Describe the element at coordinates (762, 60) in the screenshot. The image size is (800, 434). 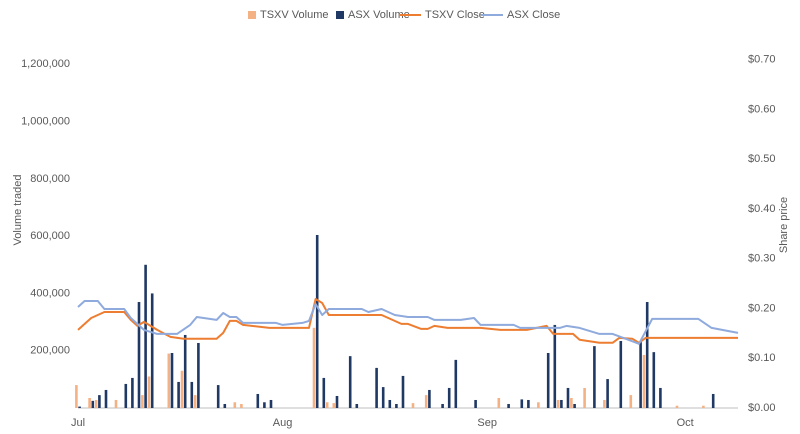
I see `y2-tick-label: $0.70` at that location.